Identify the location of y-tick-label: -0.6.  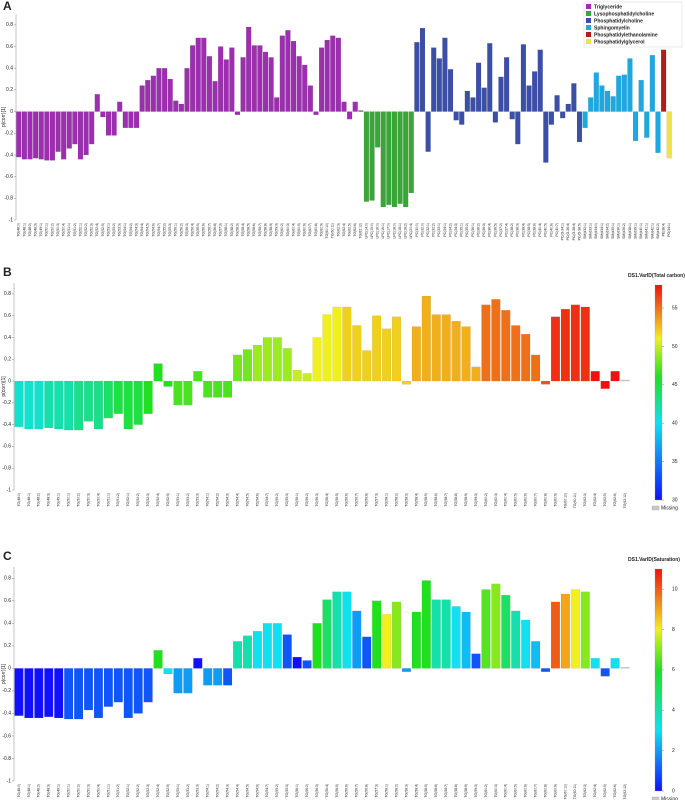
(8, 177).